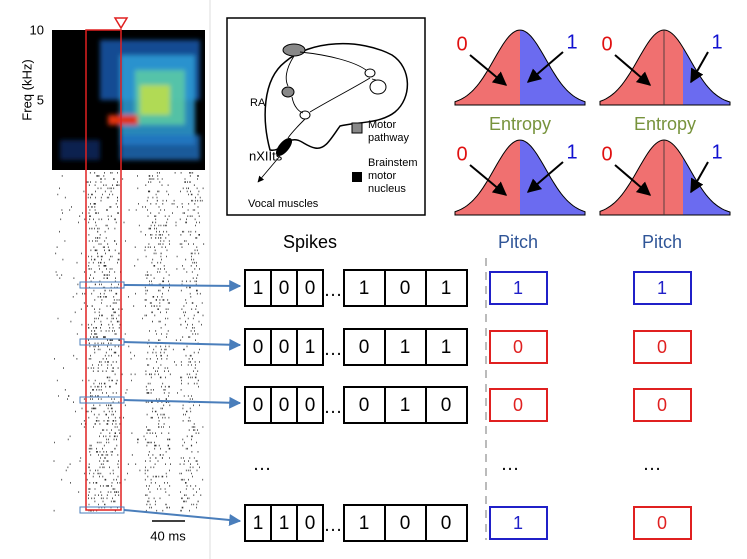 Image resolution: width=747 pixels, height=559 pixels. I want to click on window-marker, so click(121, 23).